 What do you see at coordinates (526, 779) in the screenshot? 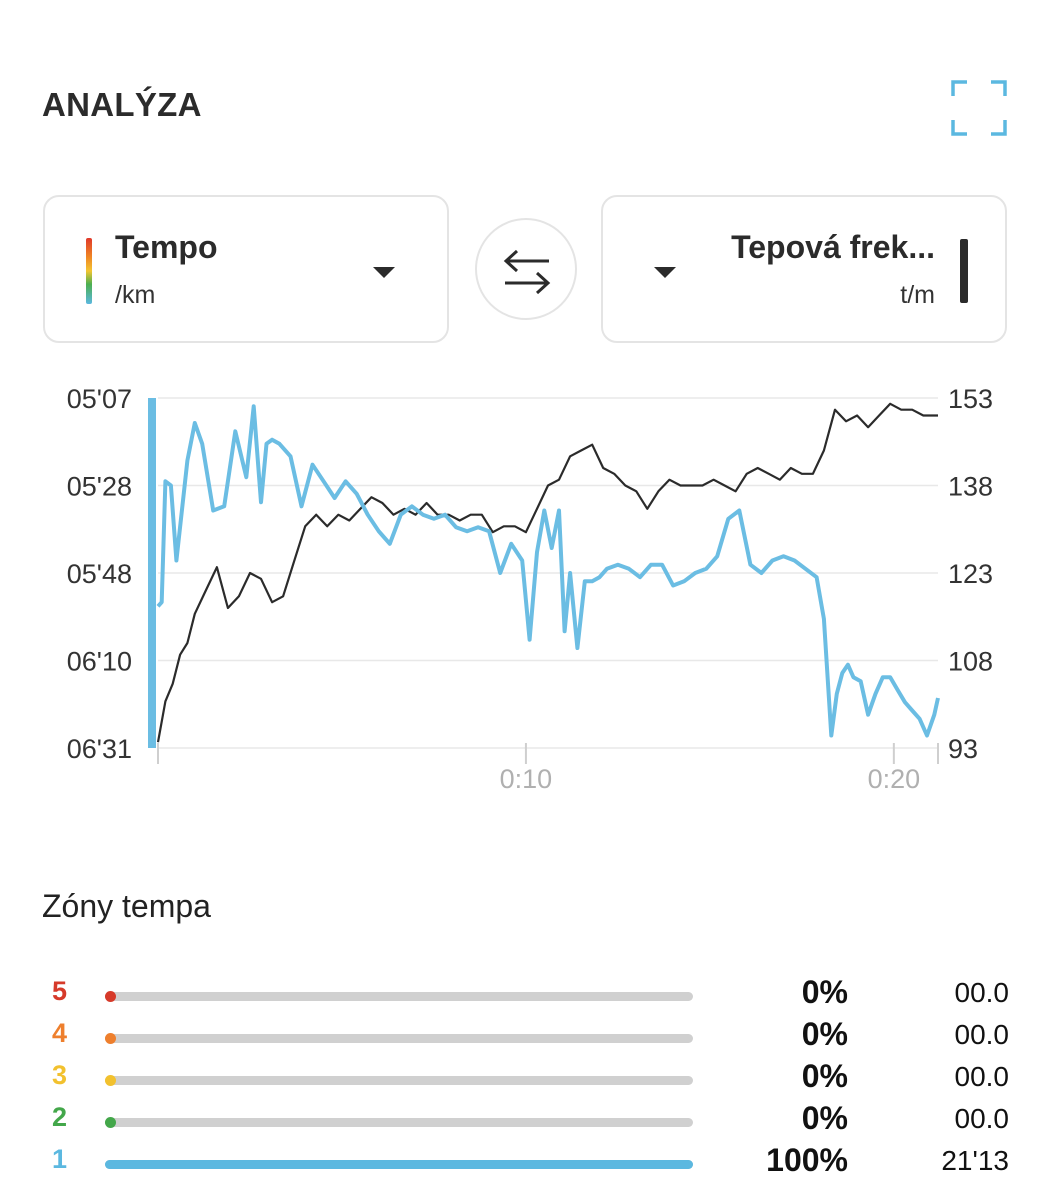
I see `x-tick-label: 0:10` at bounding box center [526, 779].